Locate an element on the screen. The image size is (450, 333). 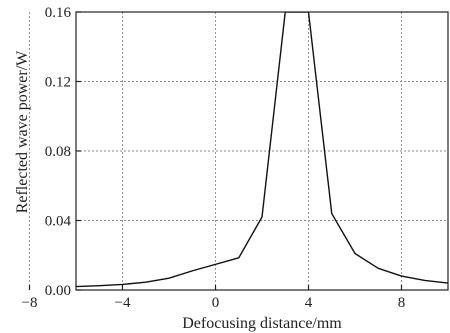
y-axis-title: Reflected wave power/W is located at coordinates (22, 131).